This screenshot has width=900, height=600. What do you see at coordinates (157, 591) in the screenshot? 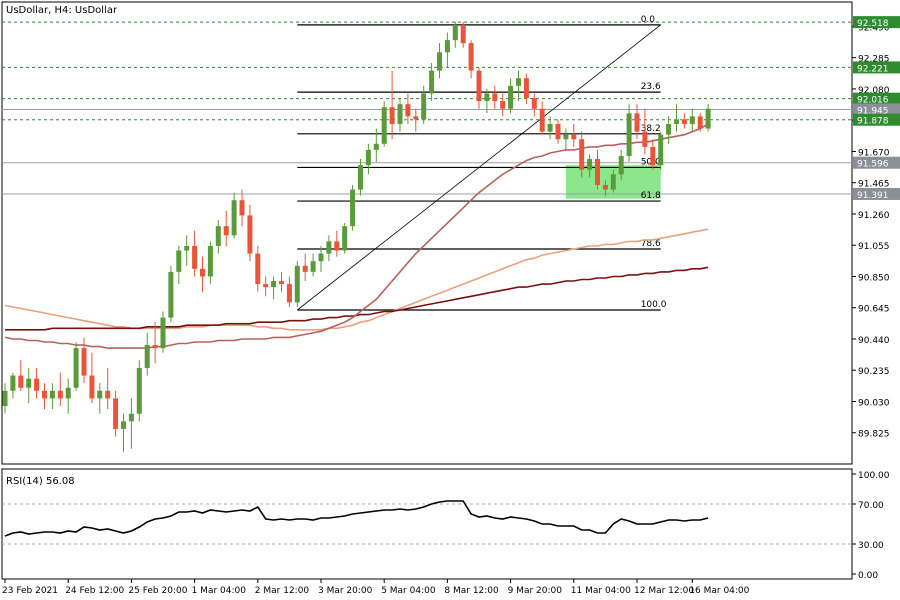
I see `time-tick-label: 25 Feb 20:00` at bounding box center [157, 591].